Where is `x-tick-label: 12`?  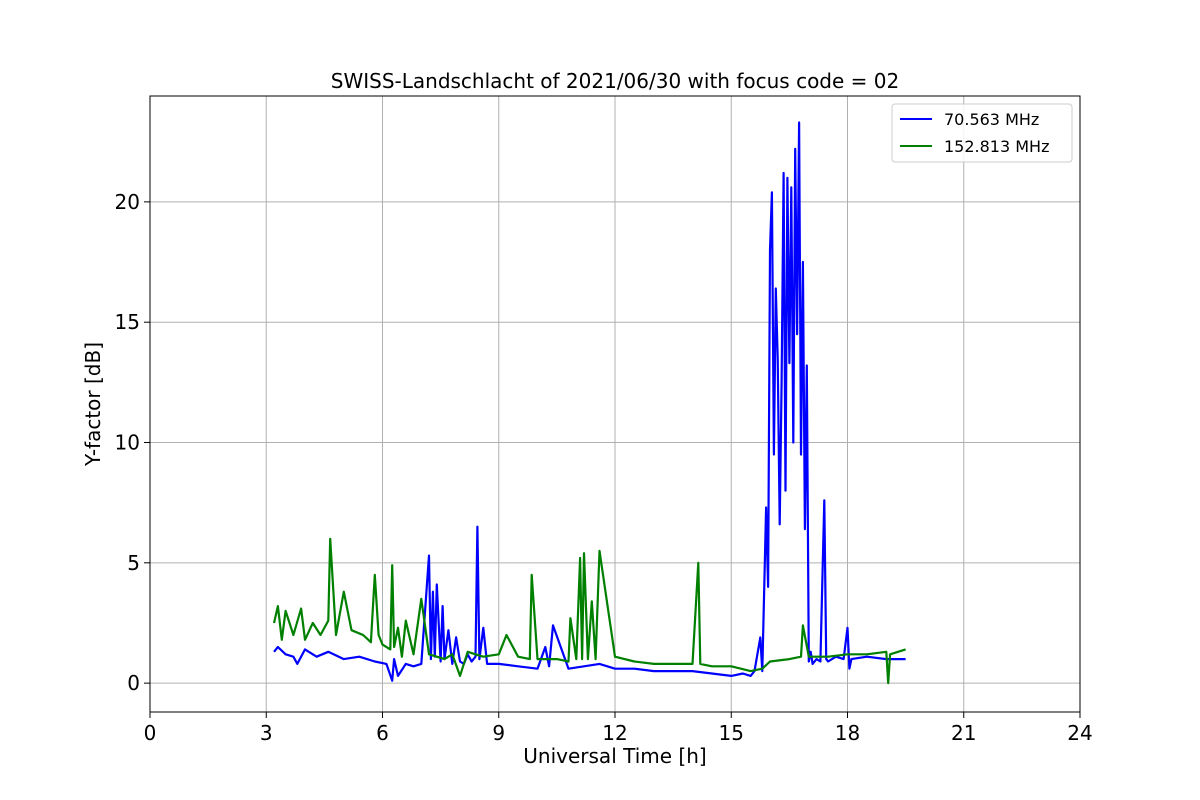 x-tick-label: 12 is located at coordinates (614, 733).